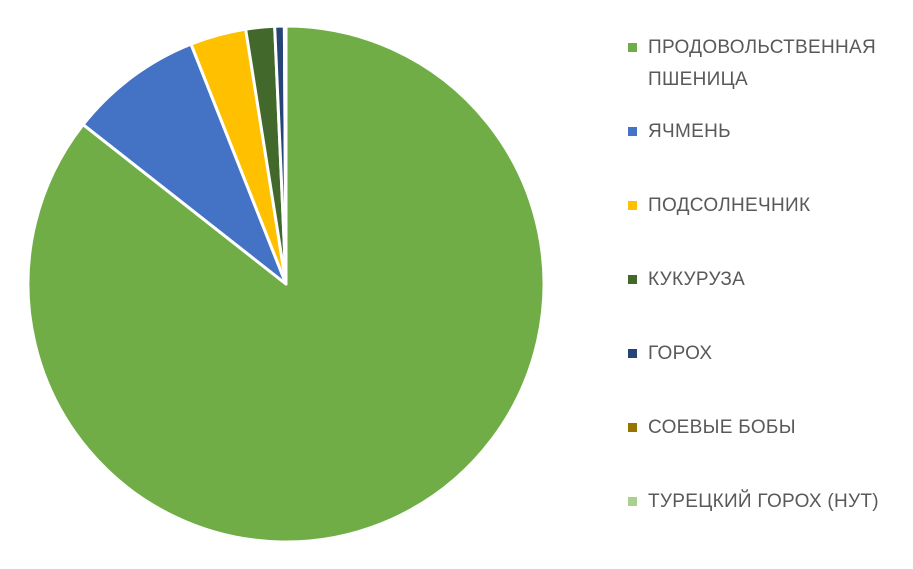 The width and height of the screenshot is (913, 569). Describe the element at coordinates (763, 501) in the screenshot. I see `legend-label: ТУРЕЦКИЙ ГОРОХ (НУТ)` at that location.